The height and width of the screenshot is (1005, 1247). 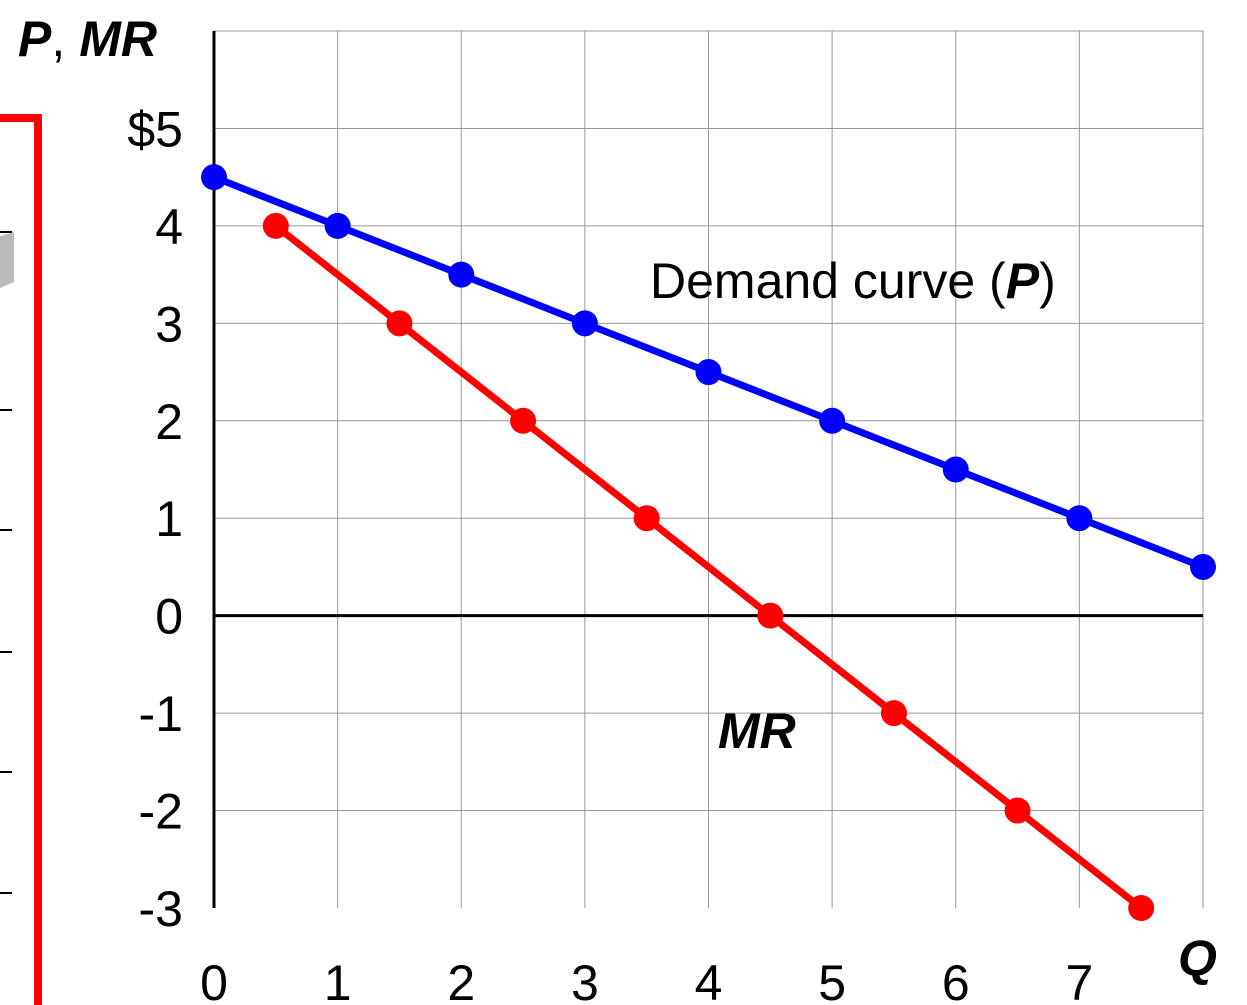 I want to click on x-axis-title: Q, so click(x=1197, y=958).